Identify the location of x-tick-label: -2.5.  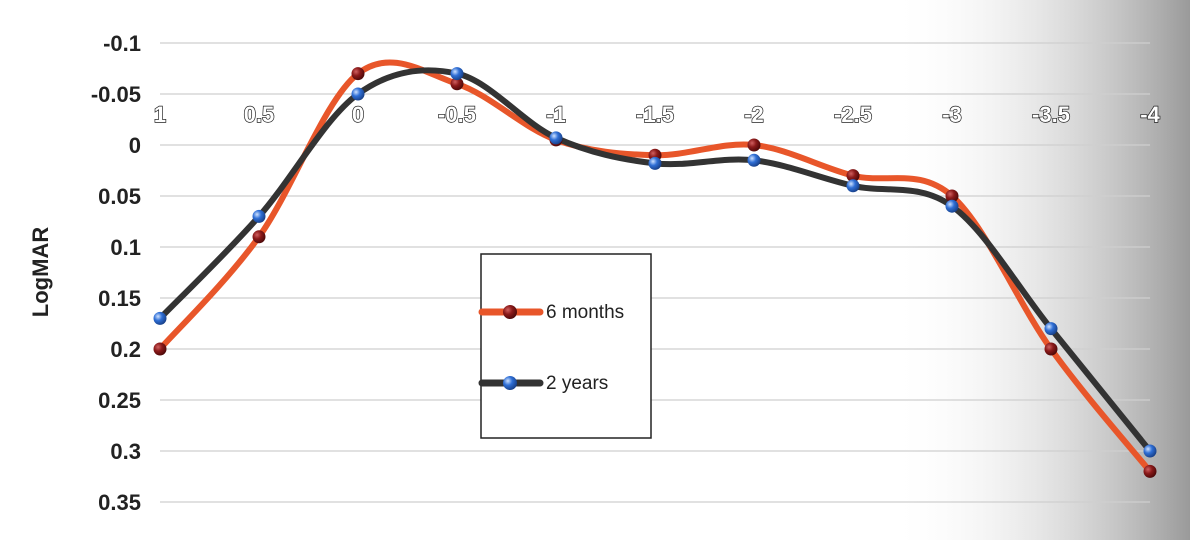
(853, 114).